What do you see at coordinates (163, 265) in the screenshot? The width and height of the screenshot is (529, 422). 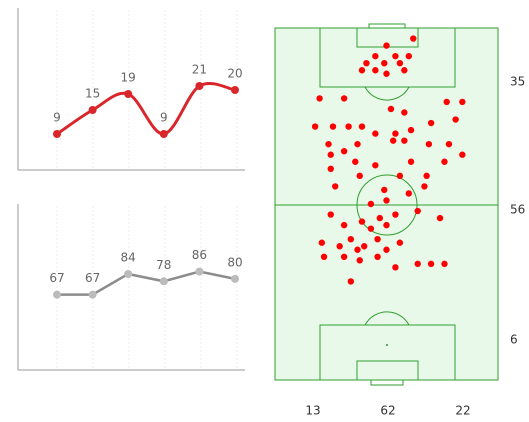 I see `value-label: 78` at bounding box center [163, 265].